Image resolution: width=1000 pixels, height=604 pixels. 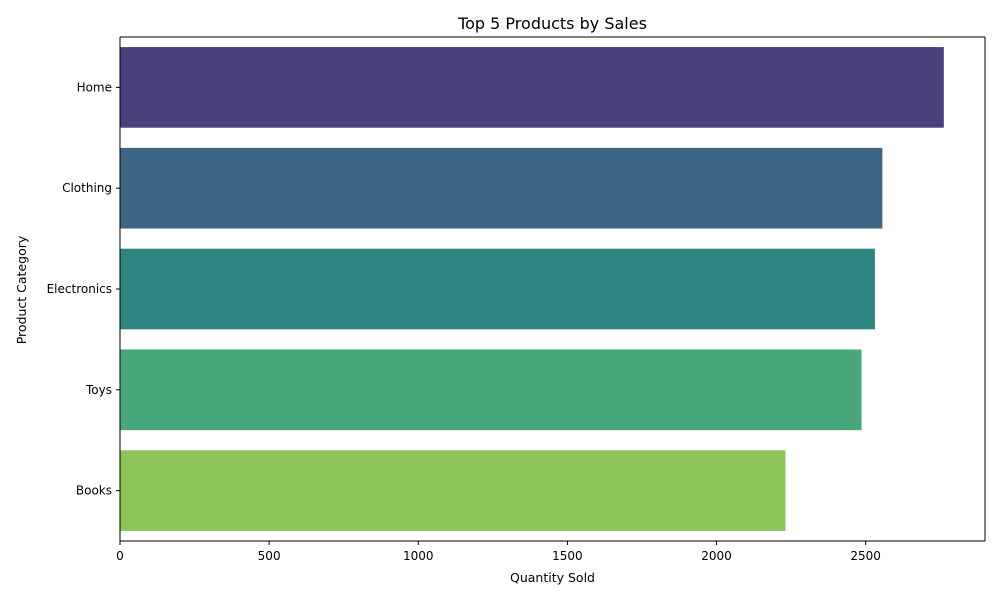 What do you see at coordinates (497, 289) in the screenshot?
I see `bar-electronics` at bounding box center [497, 289].